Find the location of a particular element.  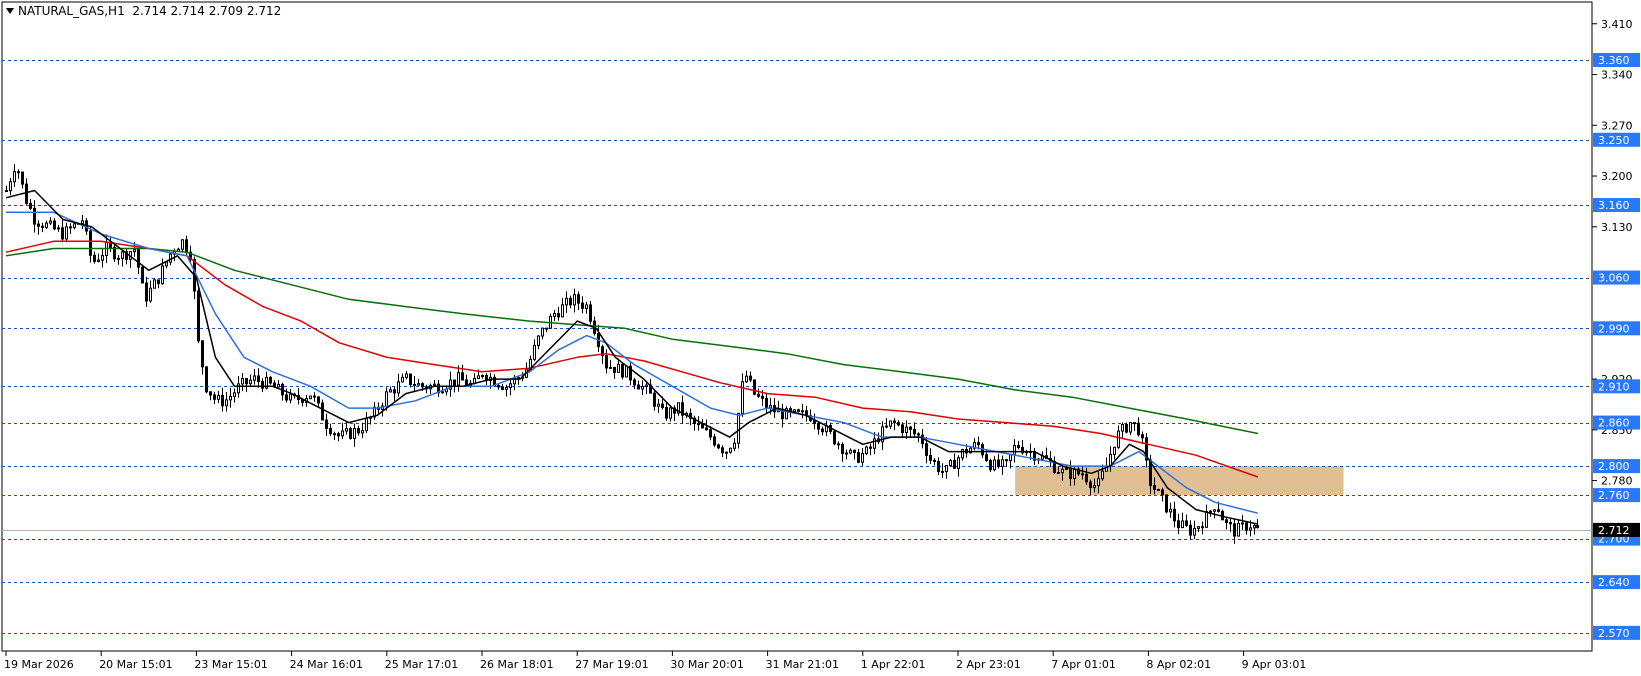

time-tick-label: 23 Mar 15:01 is located at coordinates (230, 664).